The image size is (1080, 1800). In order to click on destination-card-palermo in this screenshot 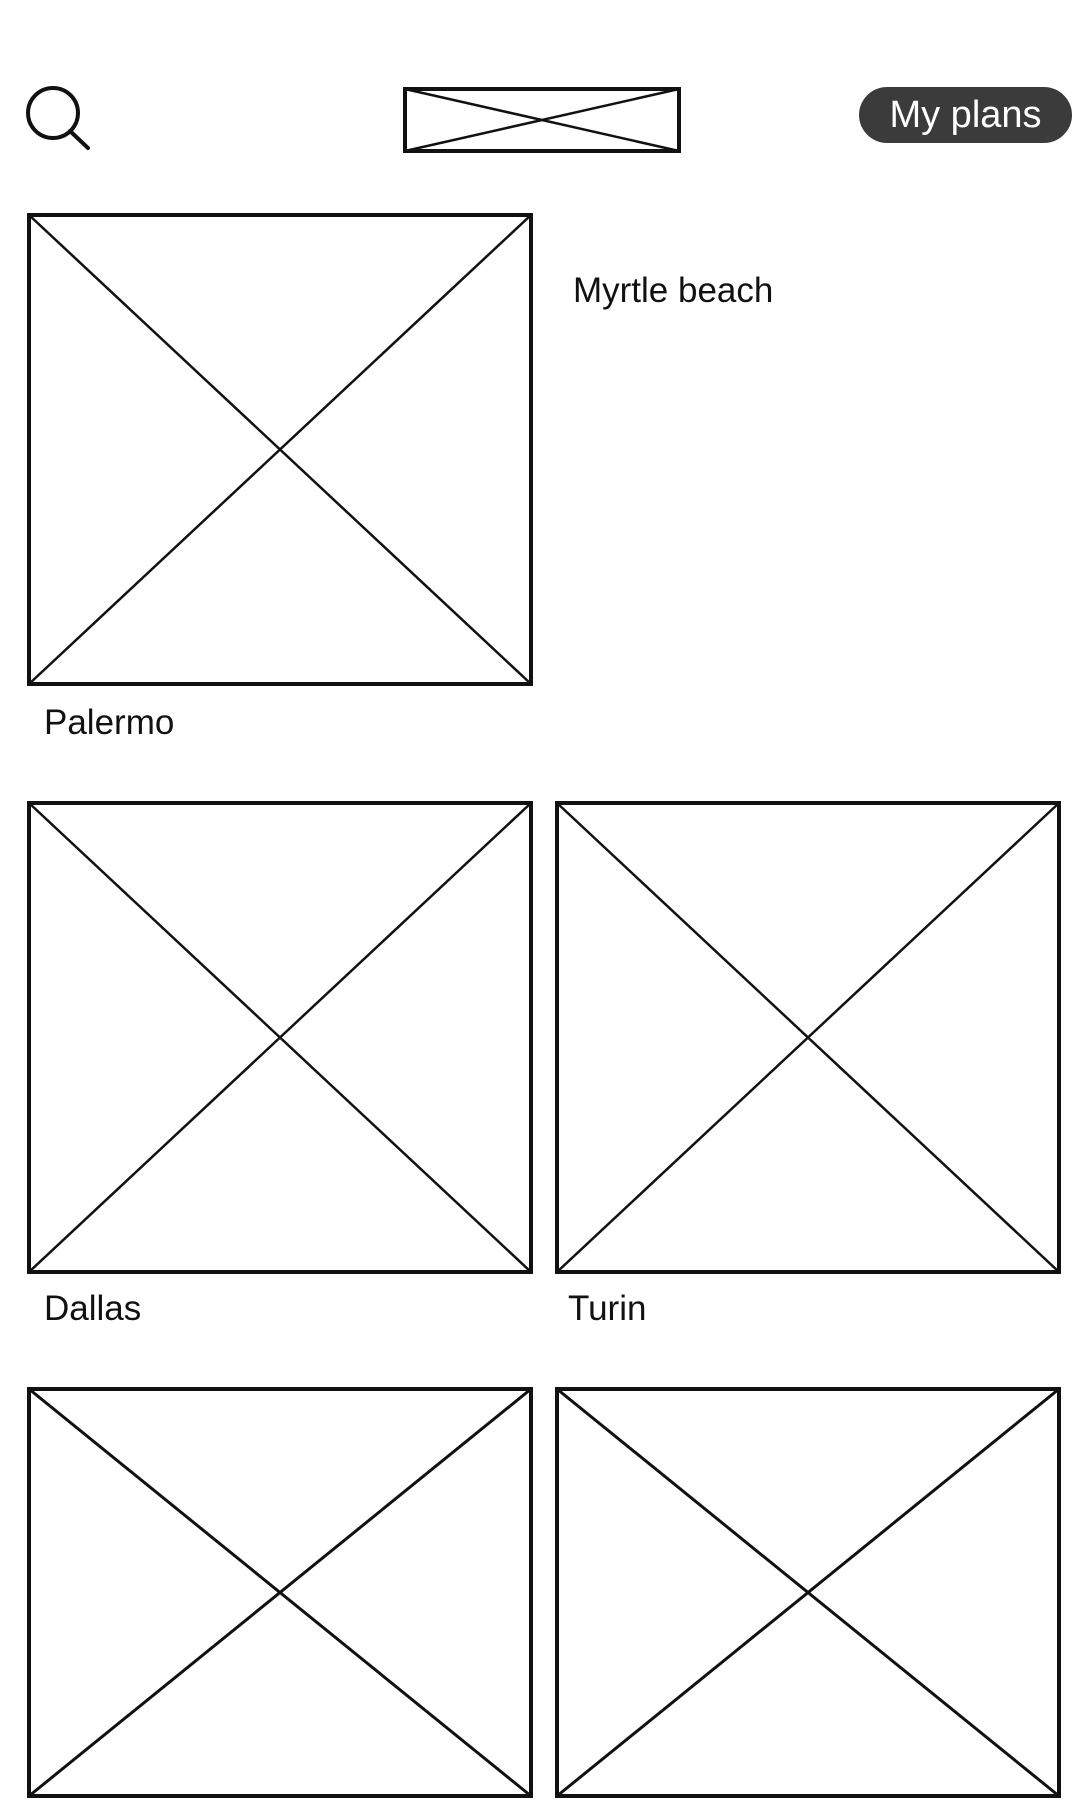, I will do `click(280, 449)`.